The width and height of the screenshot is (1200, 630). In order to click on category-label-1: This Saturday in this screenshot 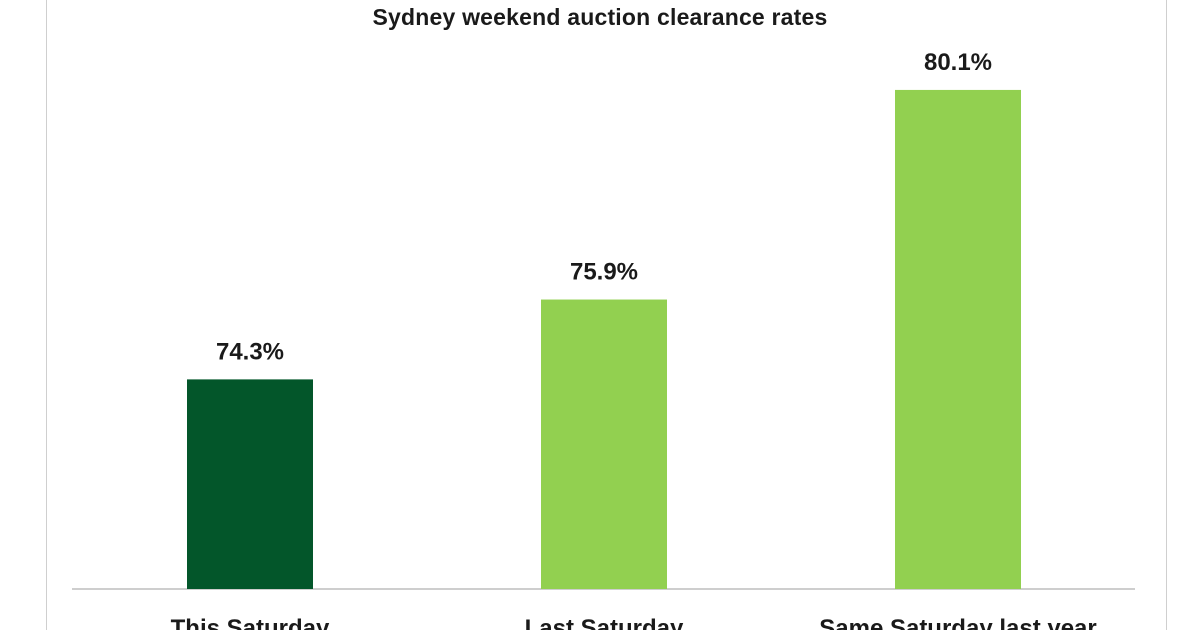, I will do `click(250, 622)`.